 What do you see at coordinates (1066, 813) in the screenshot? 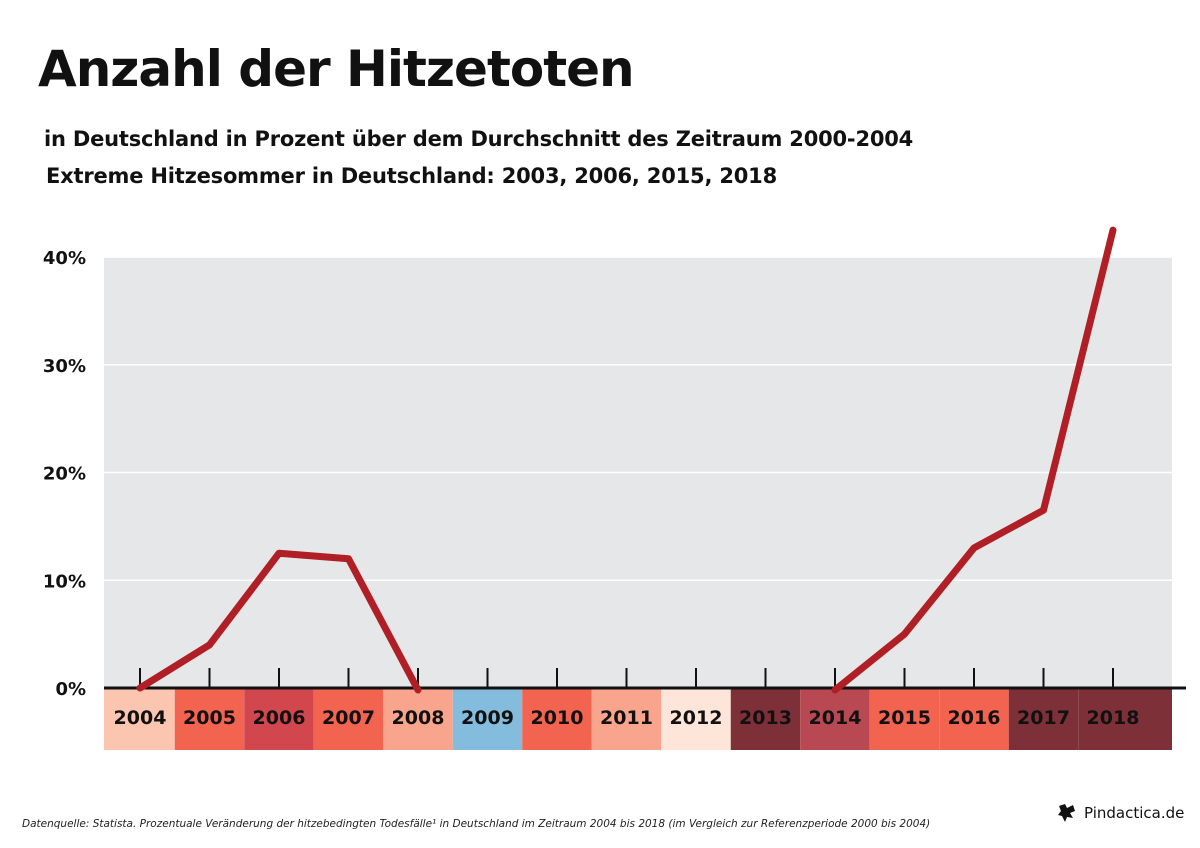
I see `pindactica-logo-icon` at bounding box center [1066, 813].